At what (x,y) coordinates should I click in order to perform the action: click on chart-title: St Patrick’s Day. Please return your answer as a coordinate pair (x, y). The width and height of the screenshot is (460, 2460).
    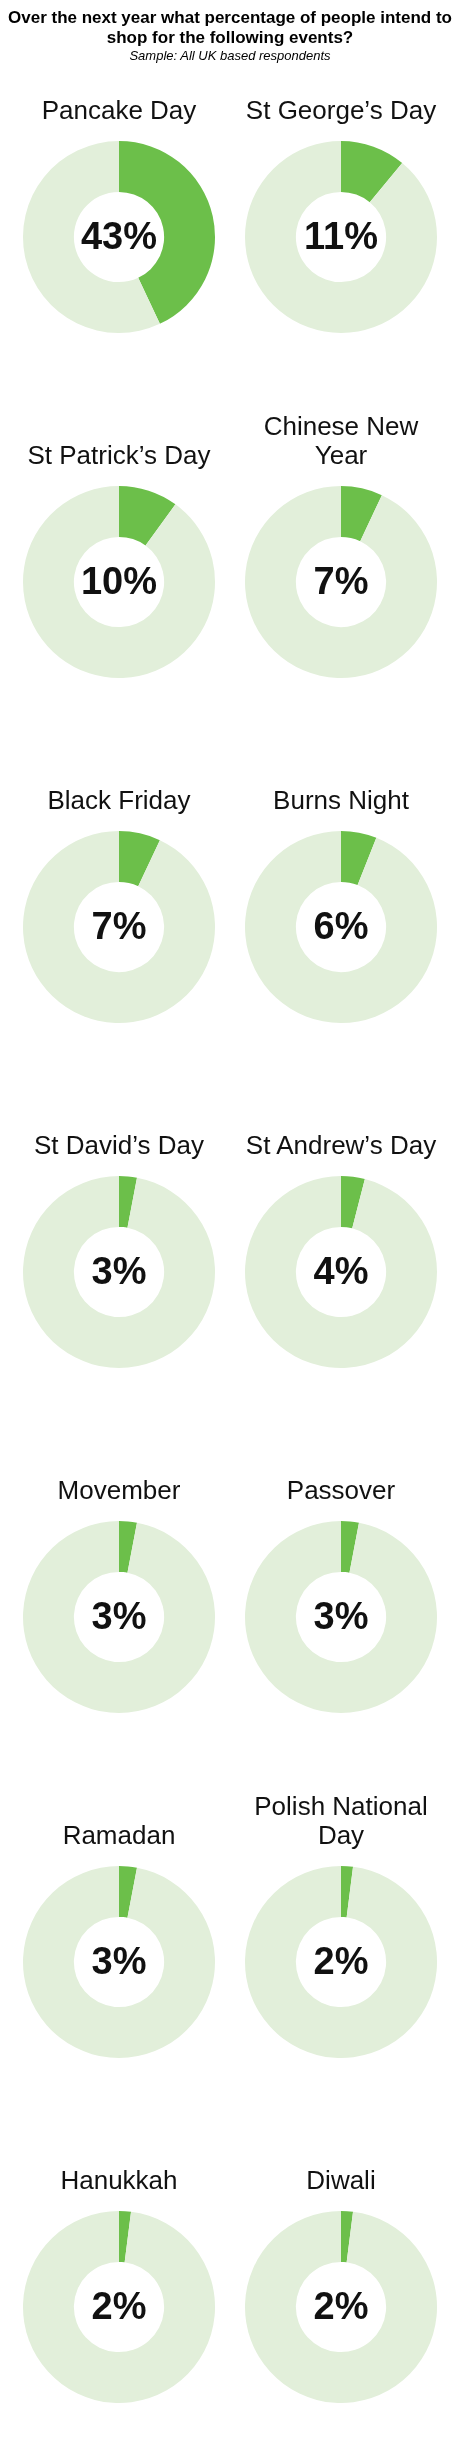
    Looking at the image, I should click on (119, 455).